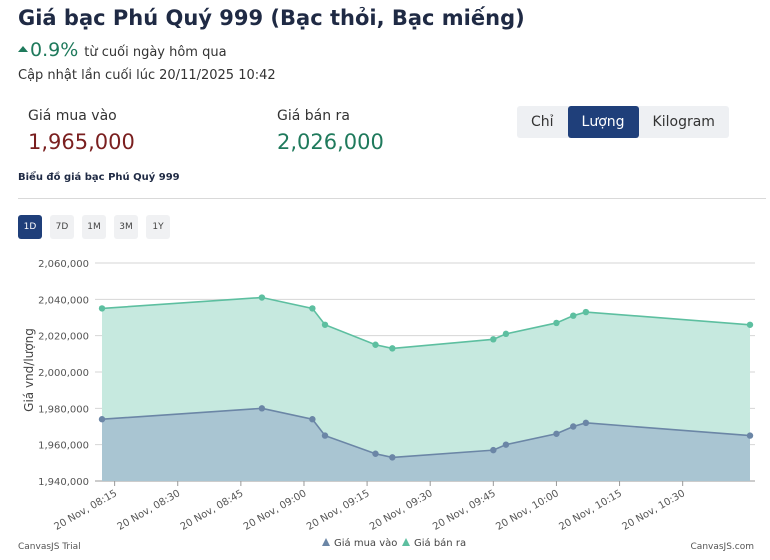 This screenshot has height=560, width=770. What do you see at coordinates (30, 227) in the screenshot?
I see `range-tab-1d: 1D` at bounding box center [30, 227].